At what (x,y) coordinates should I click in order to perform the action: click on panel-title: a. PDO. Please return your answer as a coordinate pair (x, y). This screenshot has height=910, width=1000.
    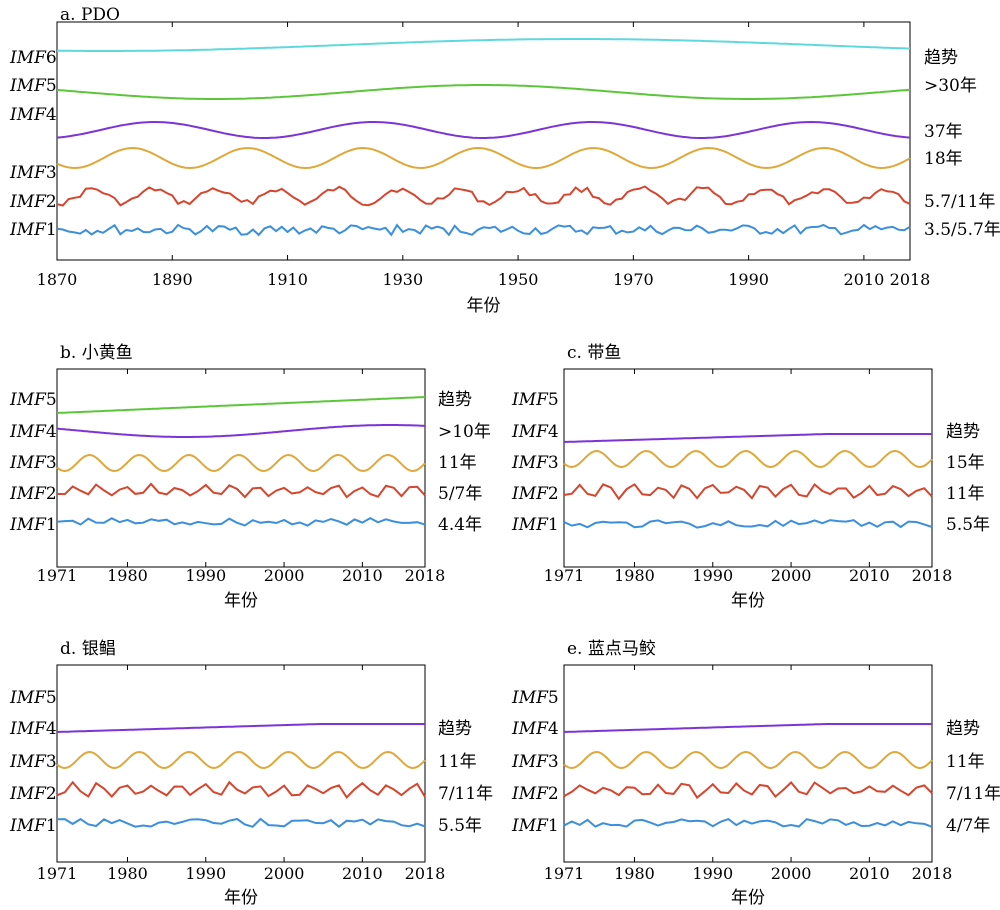
    Looking at the image, I should click on (90, 15).